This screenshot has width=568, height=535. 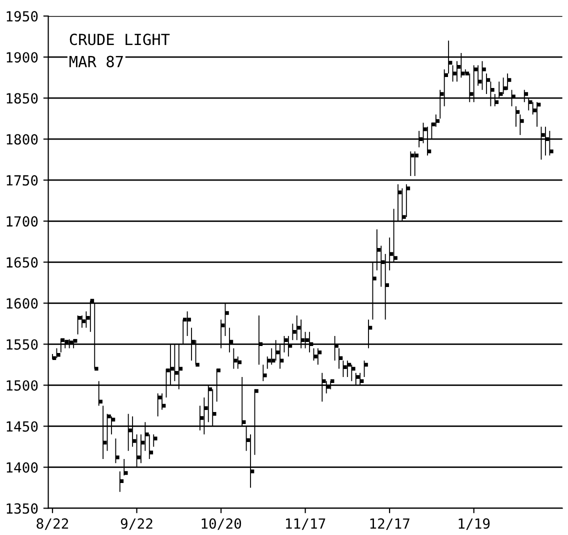 I want to click on y-tick-label: 1450, so click(x=22, y=426).